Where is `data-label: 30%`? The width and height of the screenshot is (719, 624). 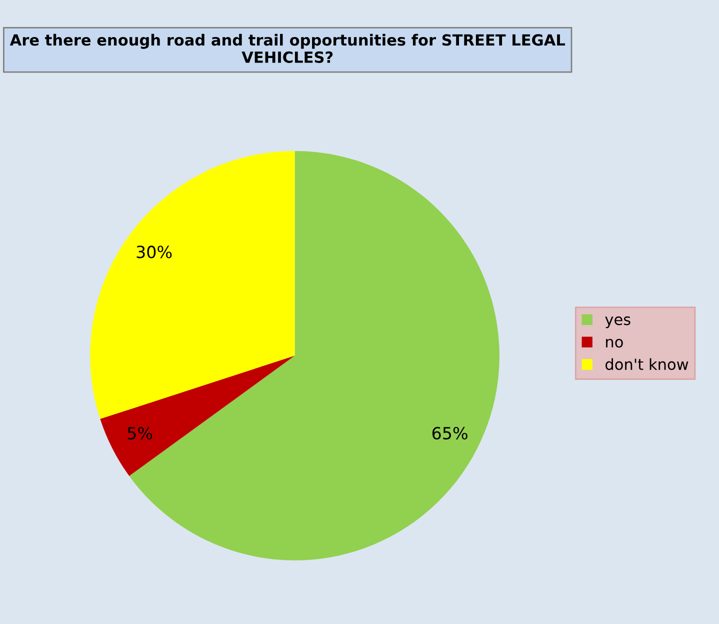 data-label: 30% is located at coordinates (154, 252).